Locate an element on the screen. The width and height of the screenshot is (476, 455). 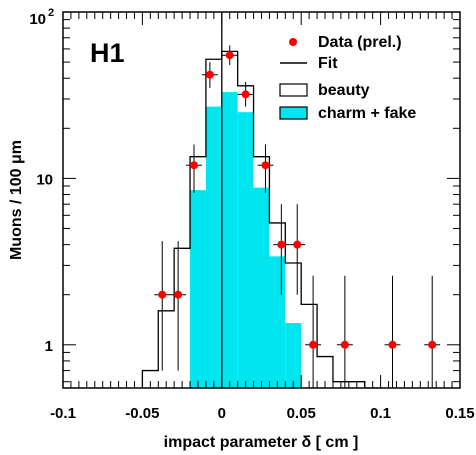
x-tick-label: 0.05 is located at coordinates (301, 413).